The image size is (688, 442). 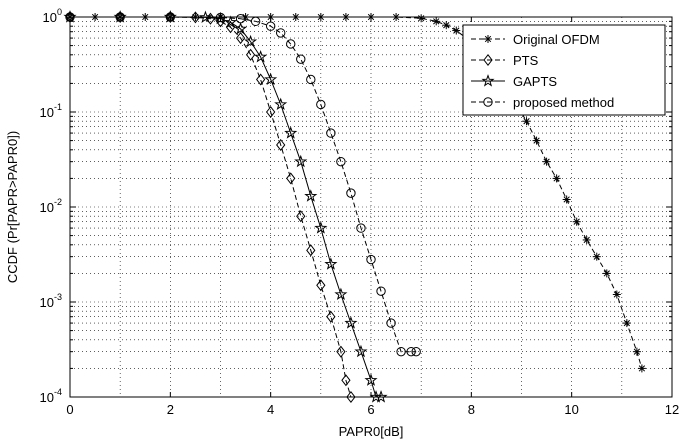 I want to click on legend-entry: proposed method, so click(x=542, y=102).